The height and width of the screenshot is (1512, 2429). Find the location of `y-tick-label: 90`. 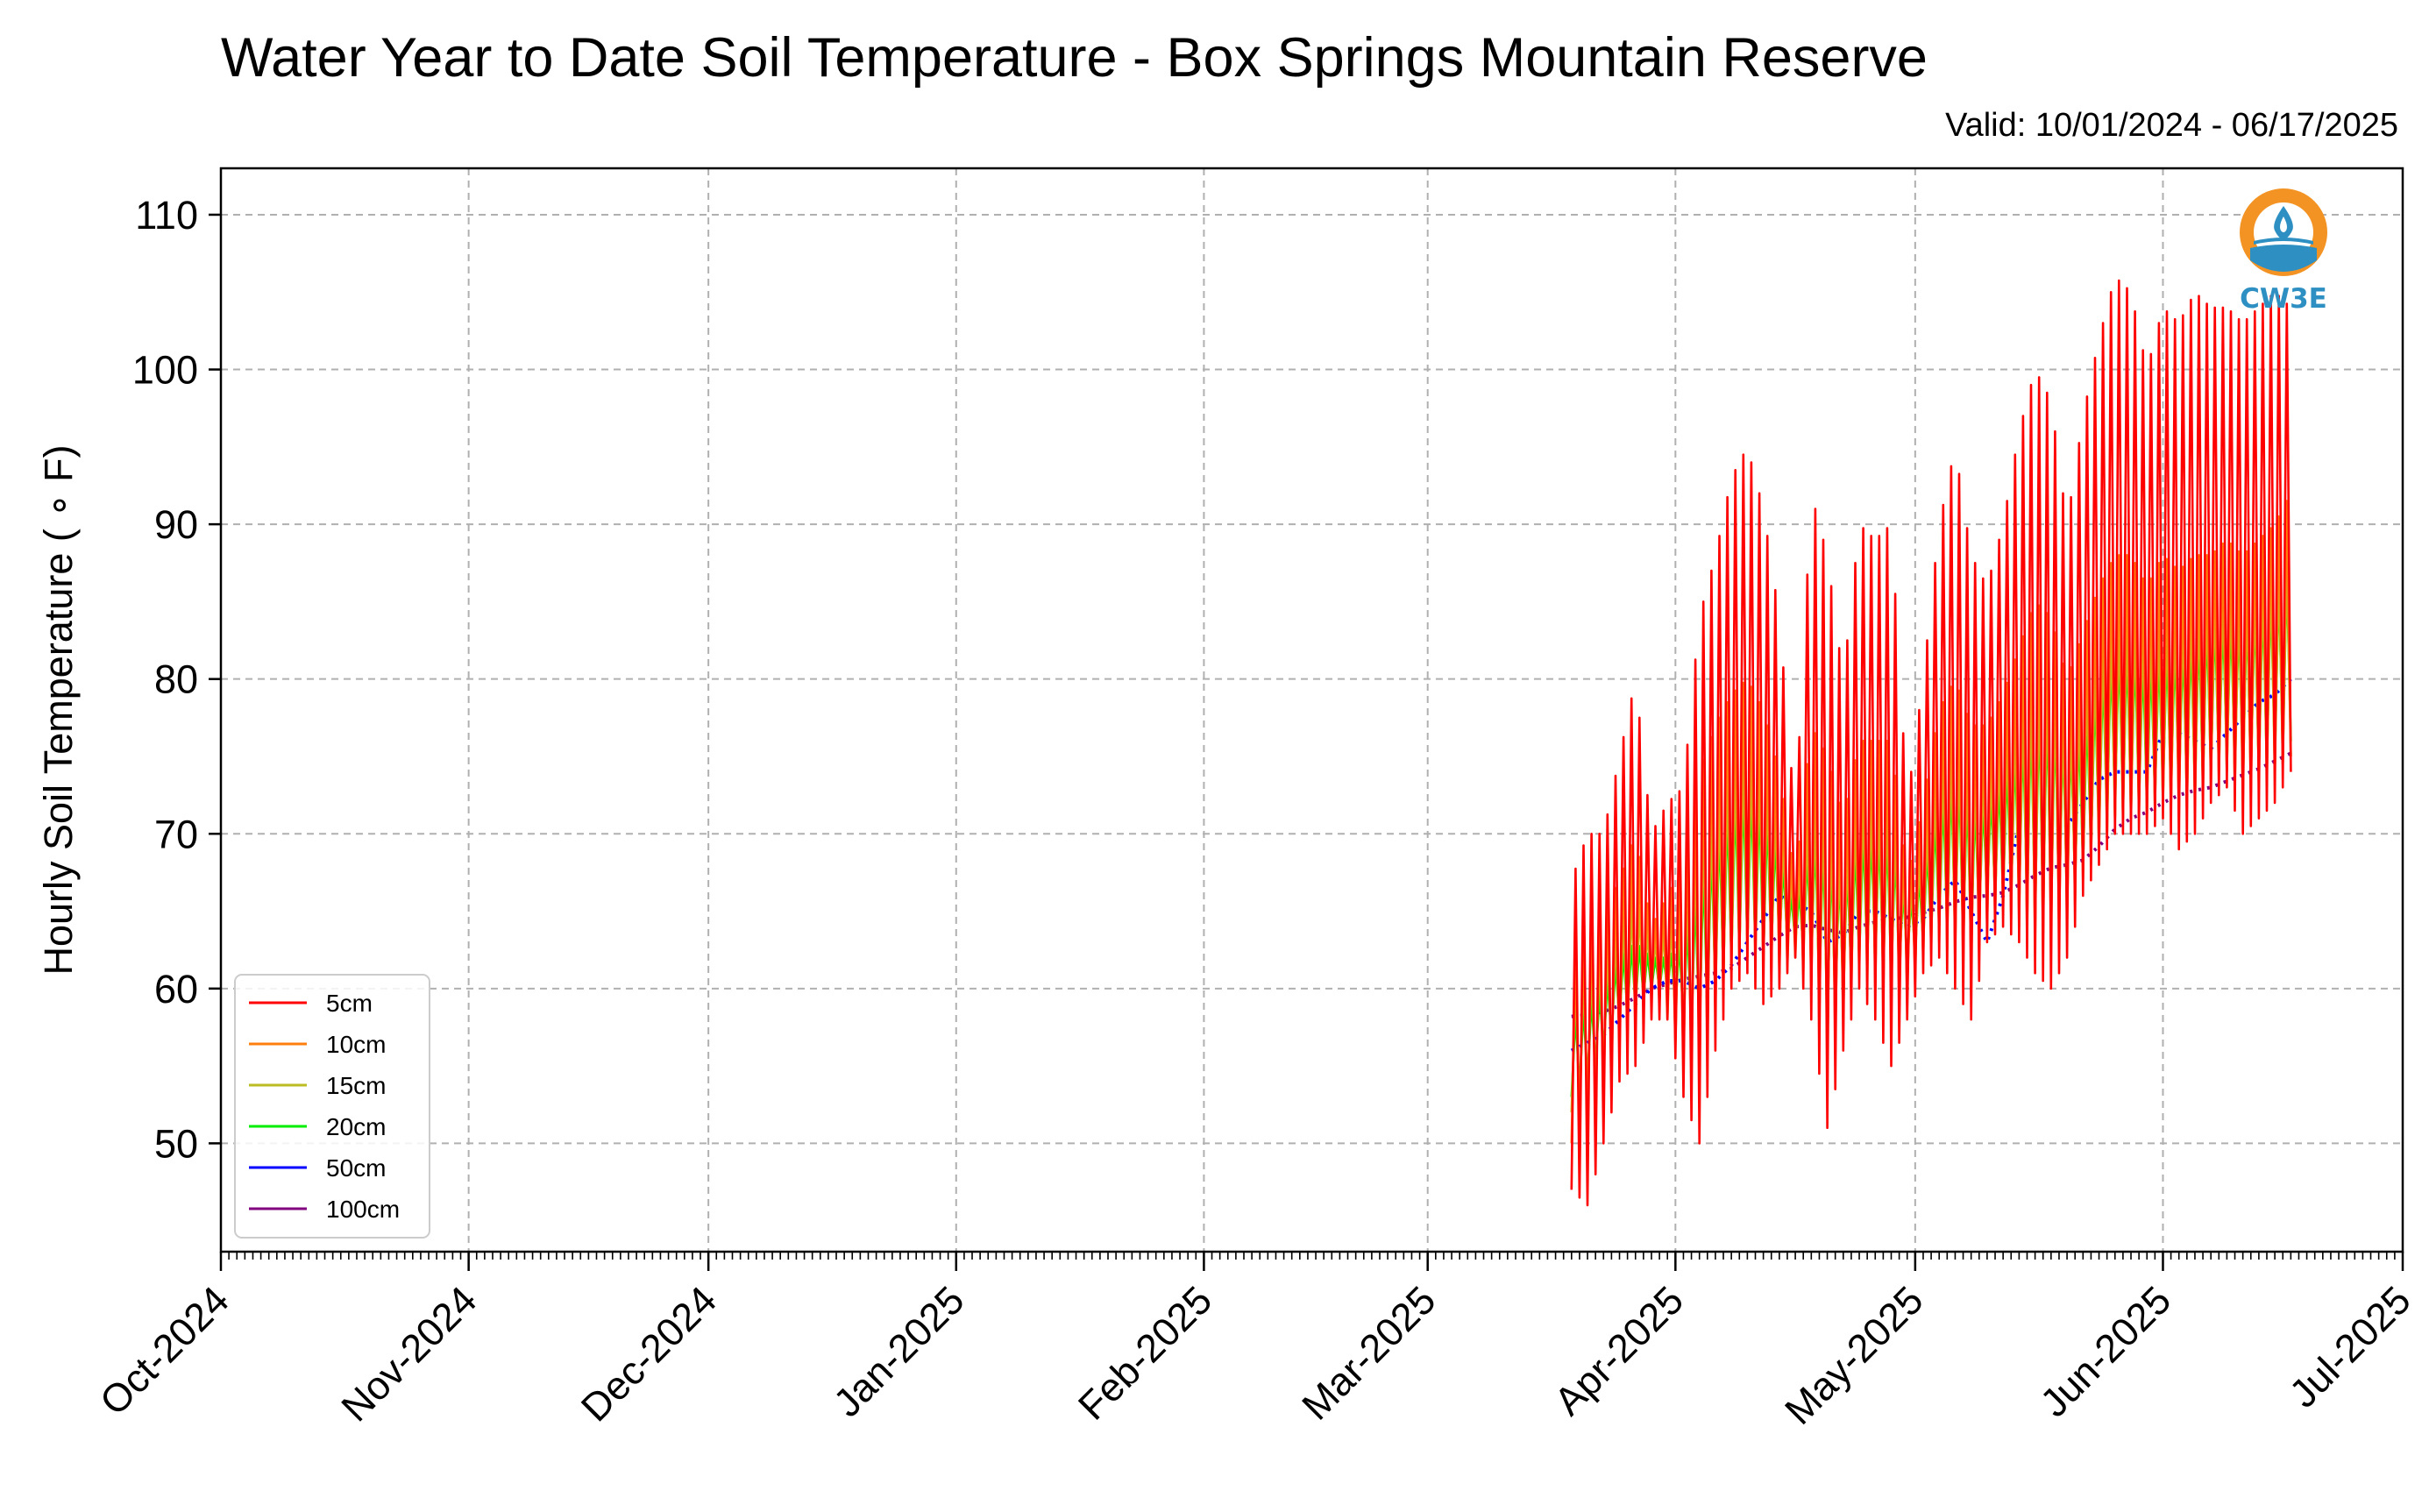

y-tick-label: 90 is located at coordinates (176, 524).